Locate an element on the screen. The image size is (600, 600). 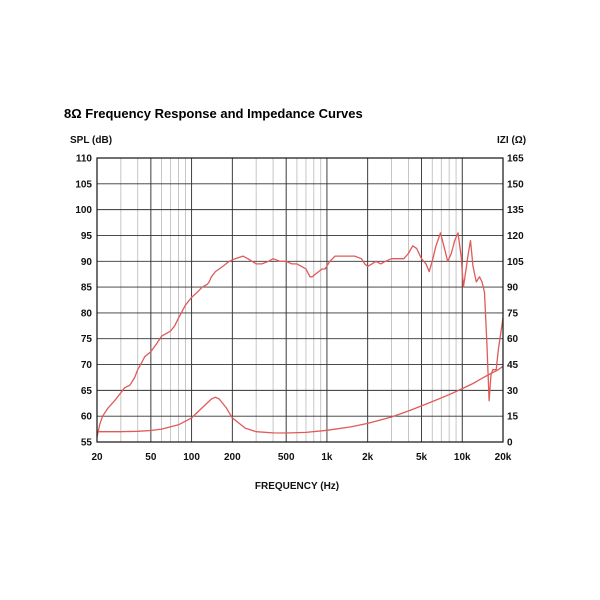
x-tick-labels: 20 50 100 200 500 1k 2k 5k 10k 20k is located at coordinates (301, 457).